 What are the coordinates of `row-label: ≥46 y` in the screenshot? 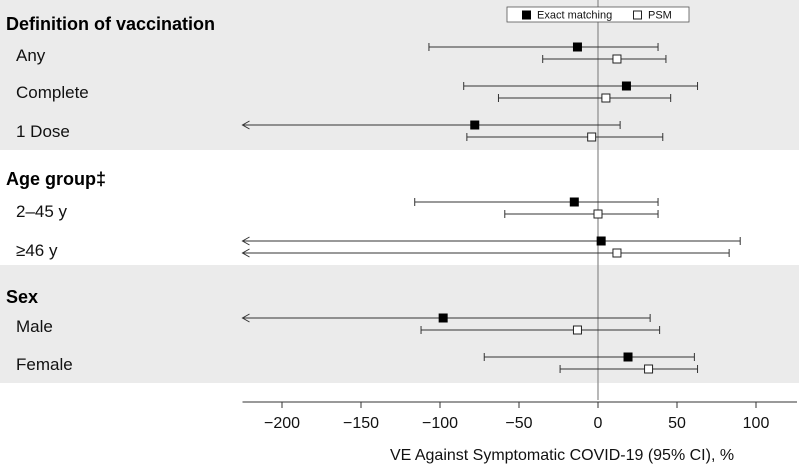 It's located at (37, 250).